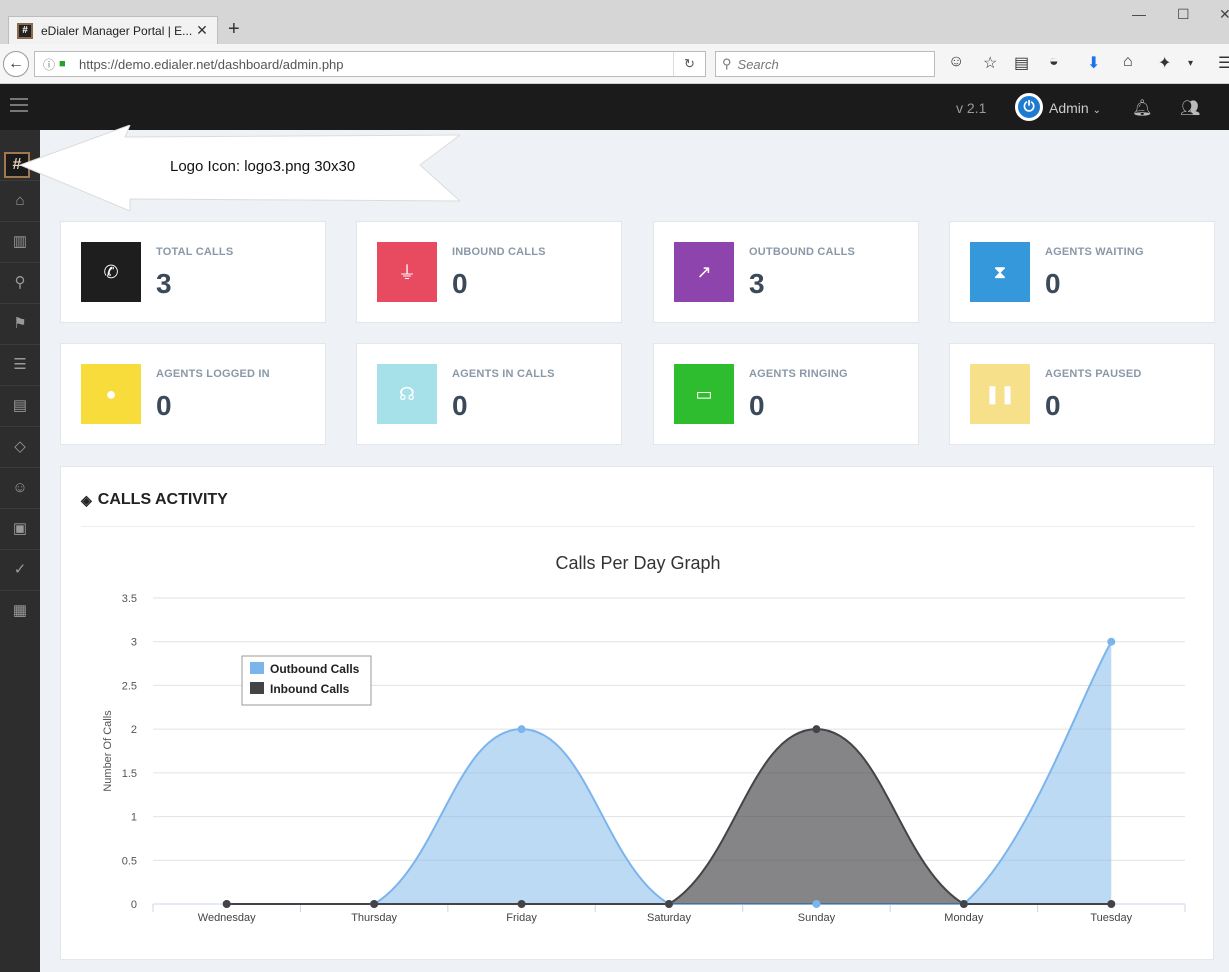 The width and height of the screenshot is (1229, 972). I want to click on version-label: v 2.1, so click(971, 108).